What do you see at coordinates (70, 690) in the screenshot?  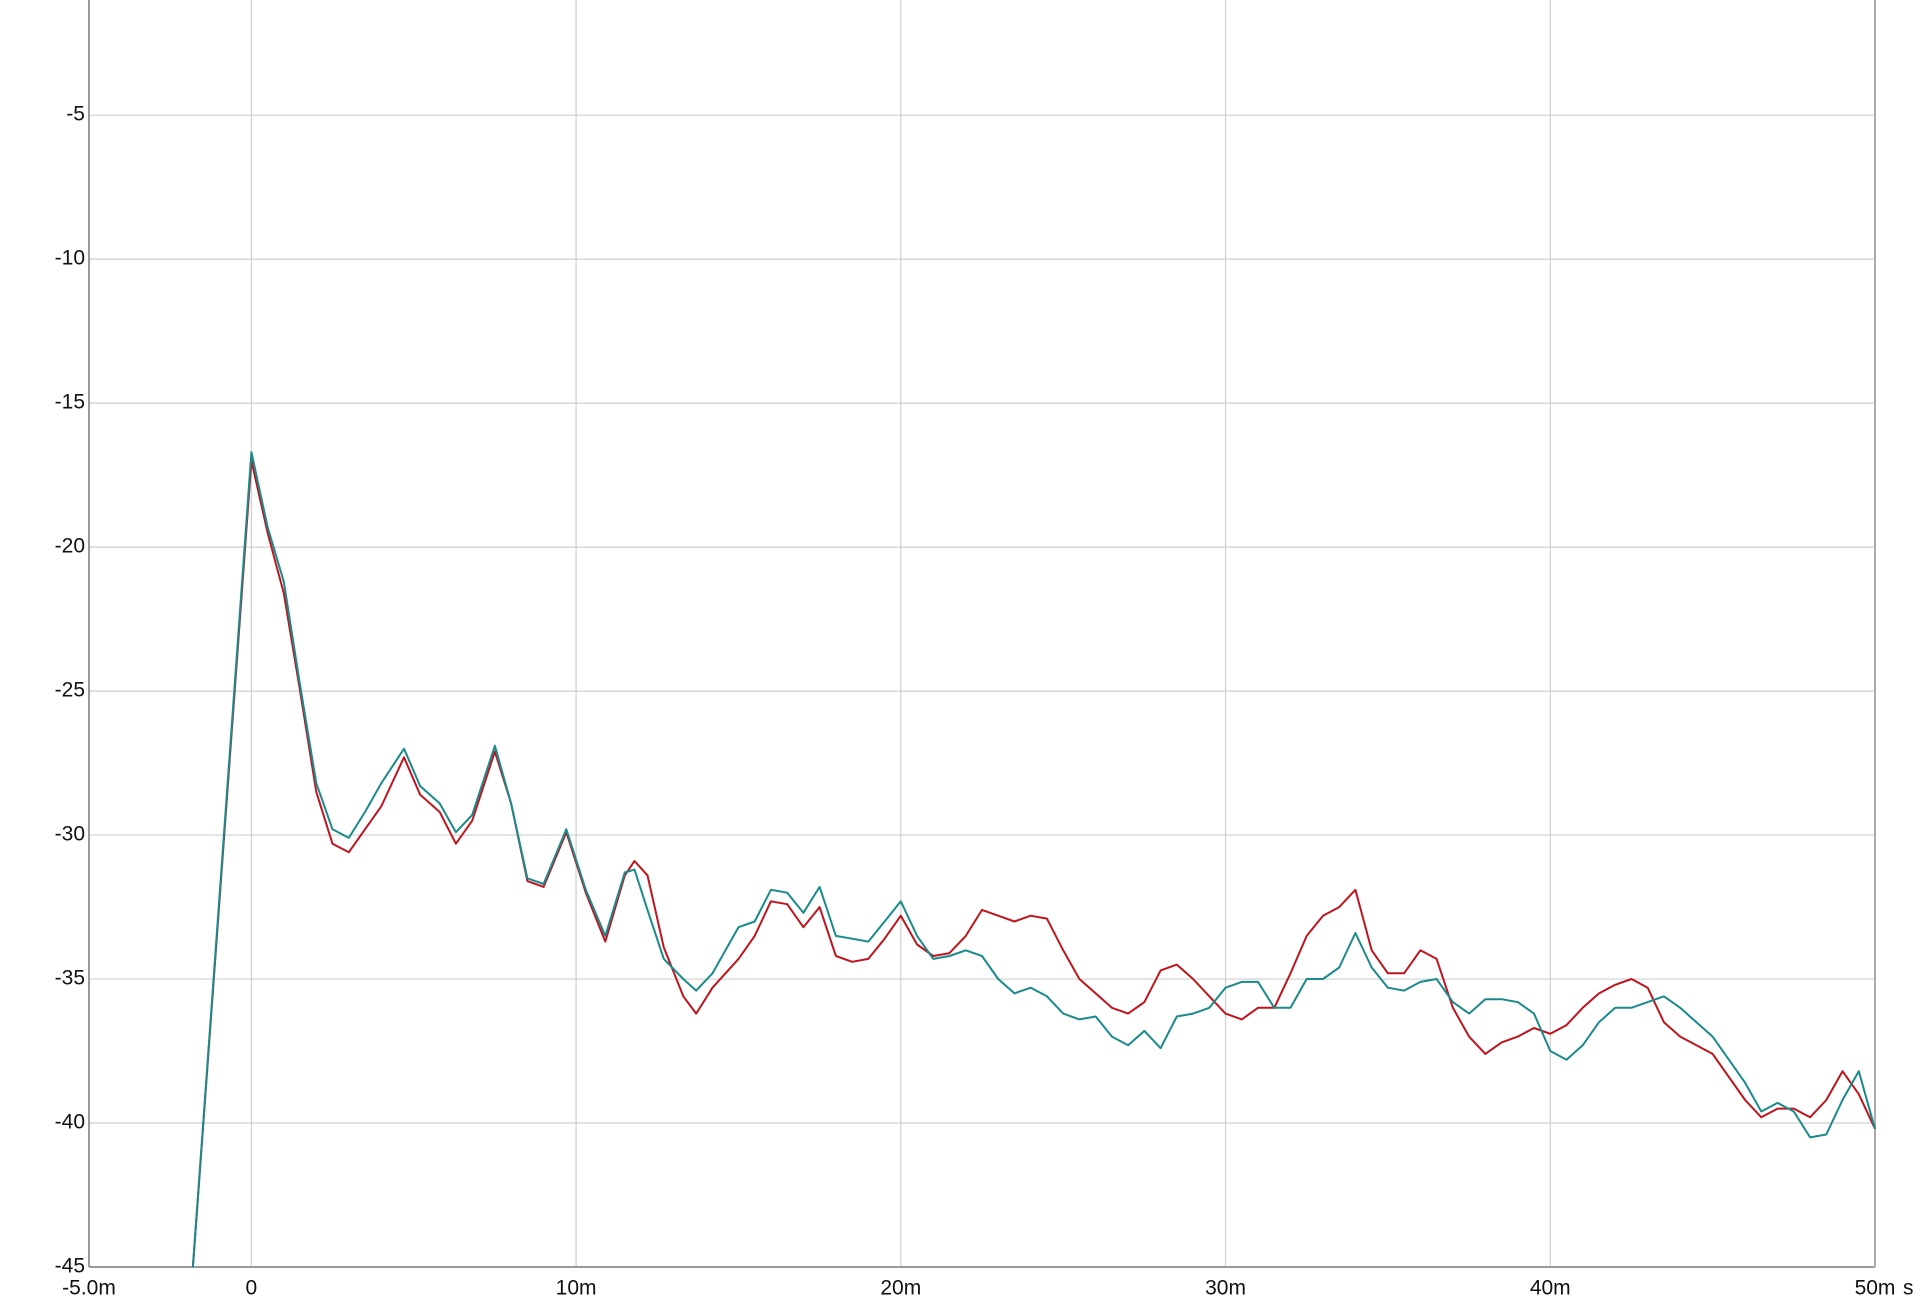 I see `y-tick-label: -25` at bounding box center [70, 690].